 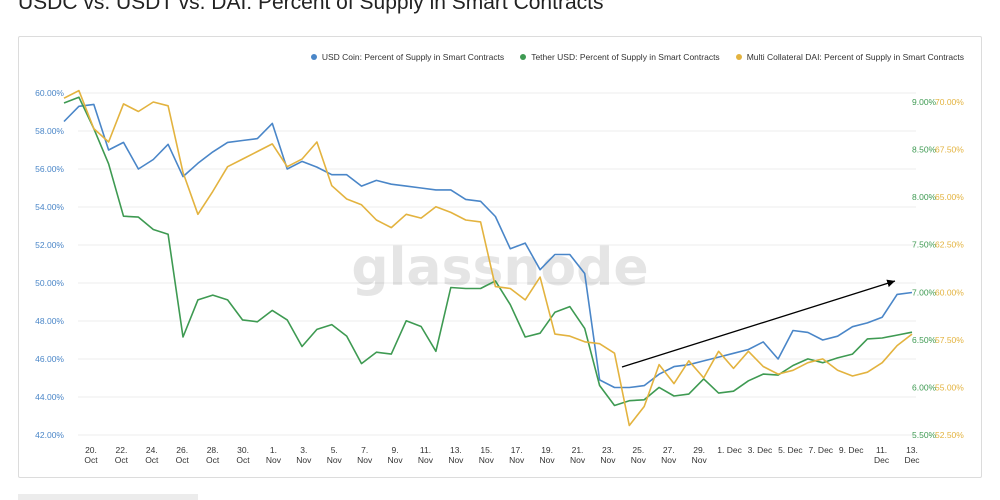 What do you see at coordinates (49, 283) in the screenshot?
I see `left-axis-tick-label: 50.00%` at bounding box center [49, 283].